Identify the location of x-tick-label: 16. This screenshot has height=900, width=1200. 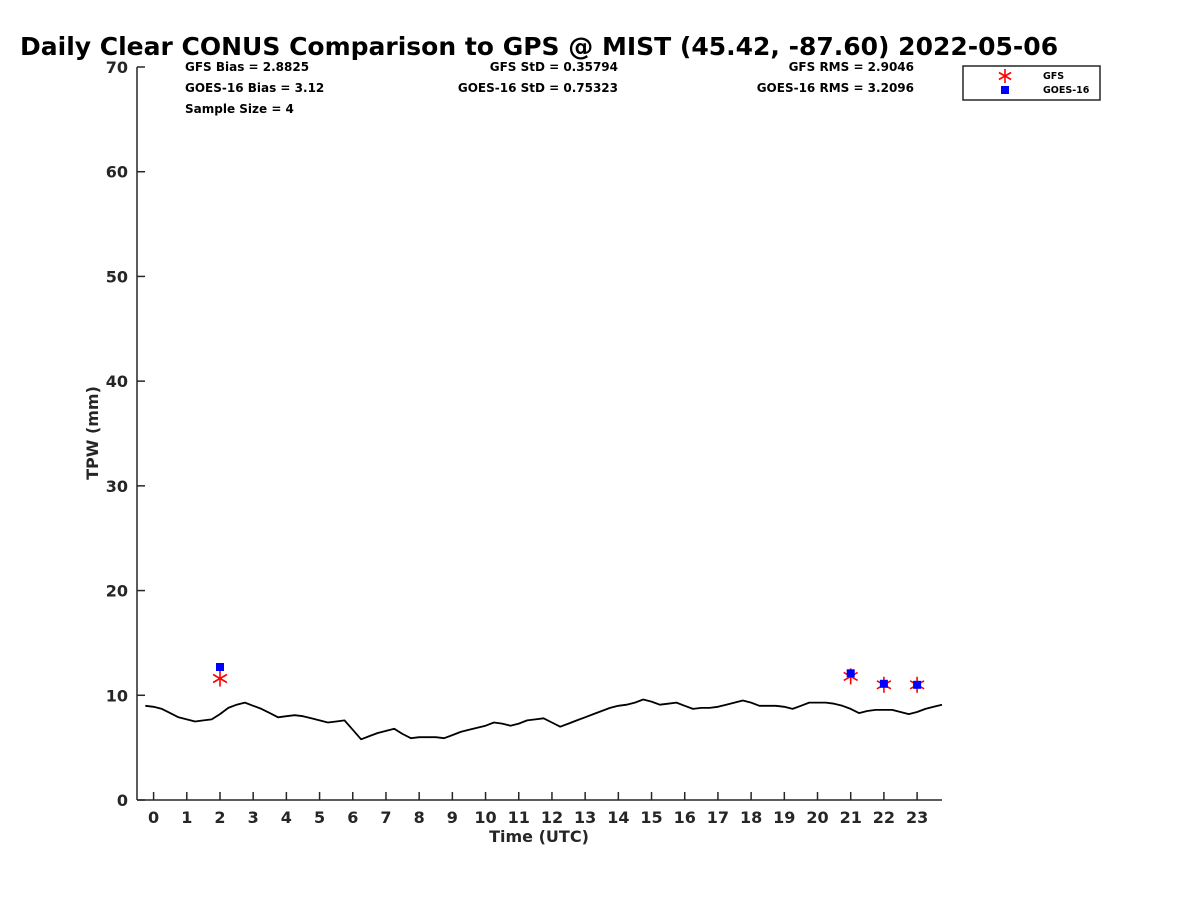
(685, 817).